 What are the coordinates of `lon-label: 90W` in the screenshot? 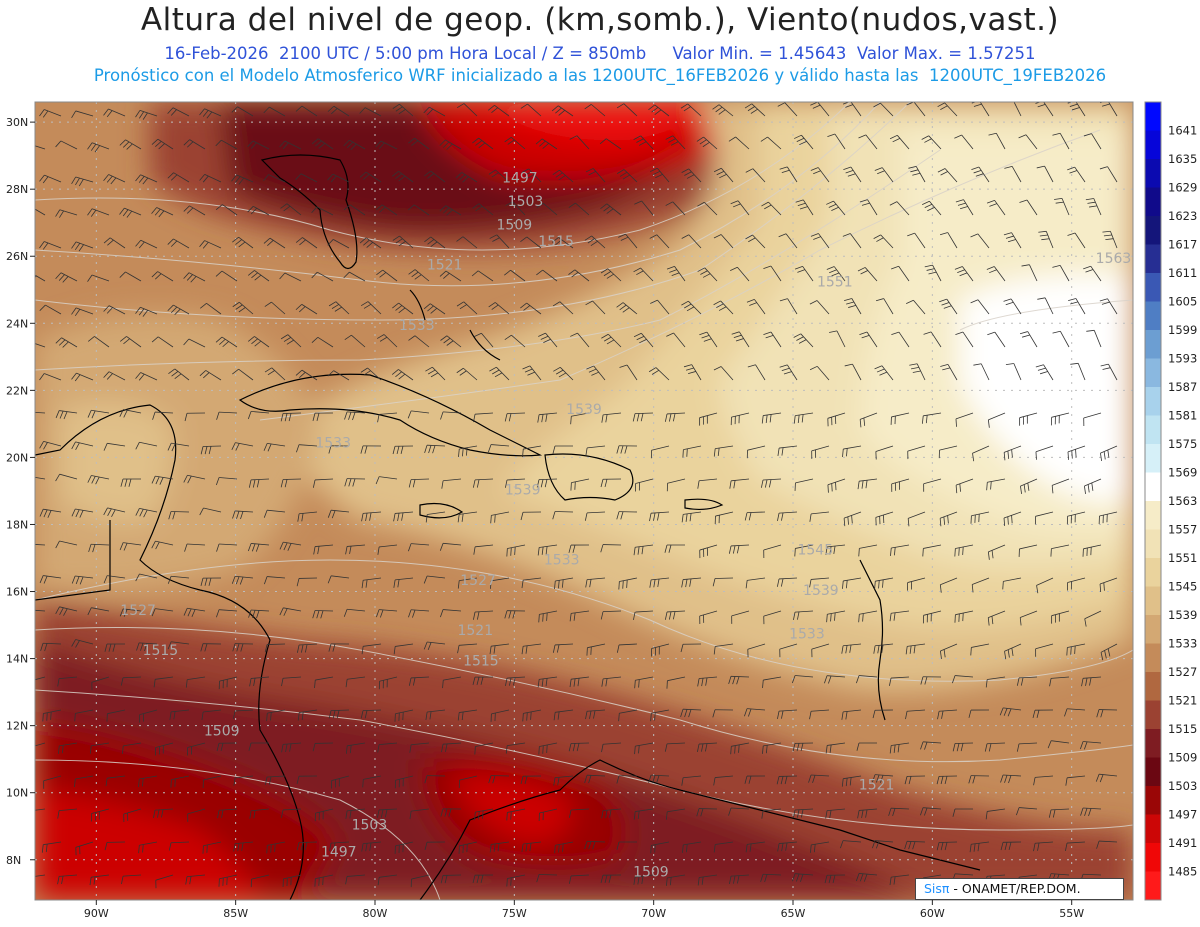 It's located at (96, 913).